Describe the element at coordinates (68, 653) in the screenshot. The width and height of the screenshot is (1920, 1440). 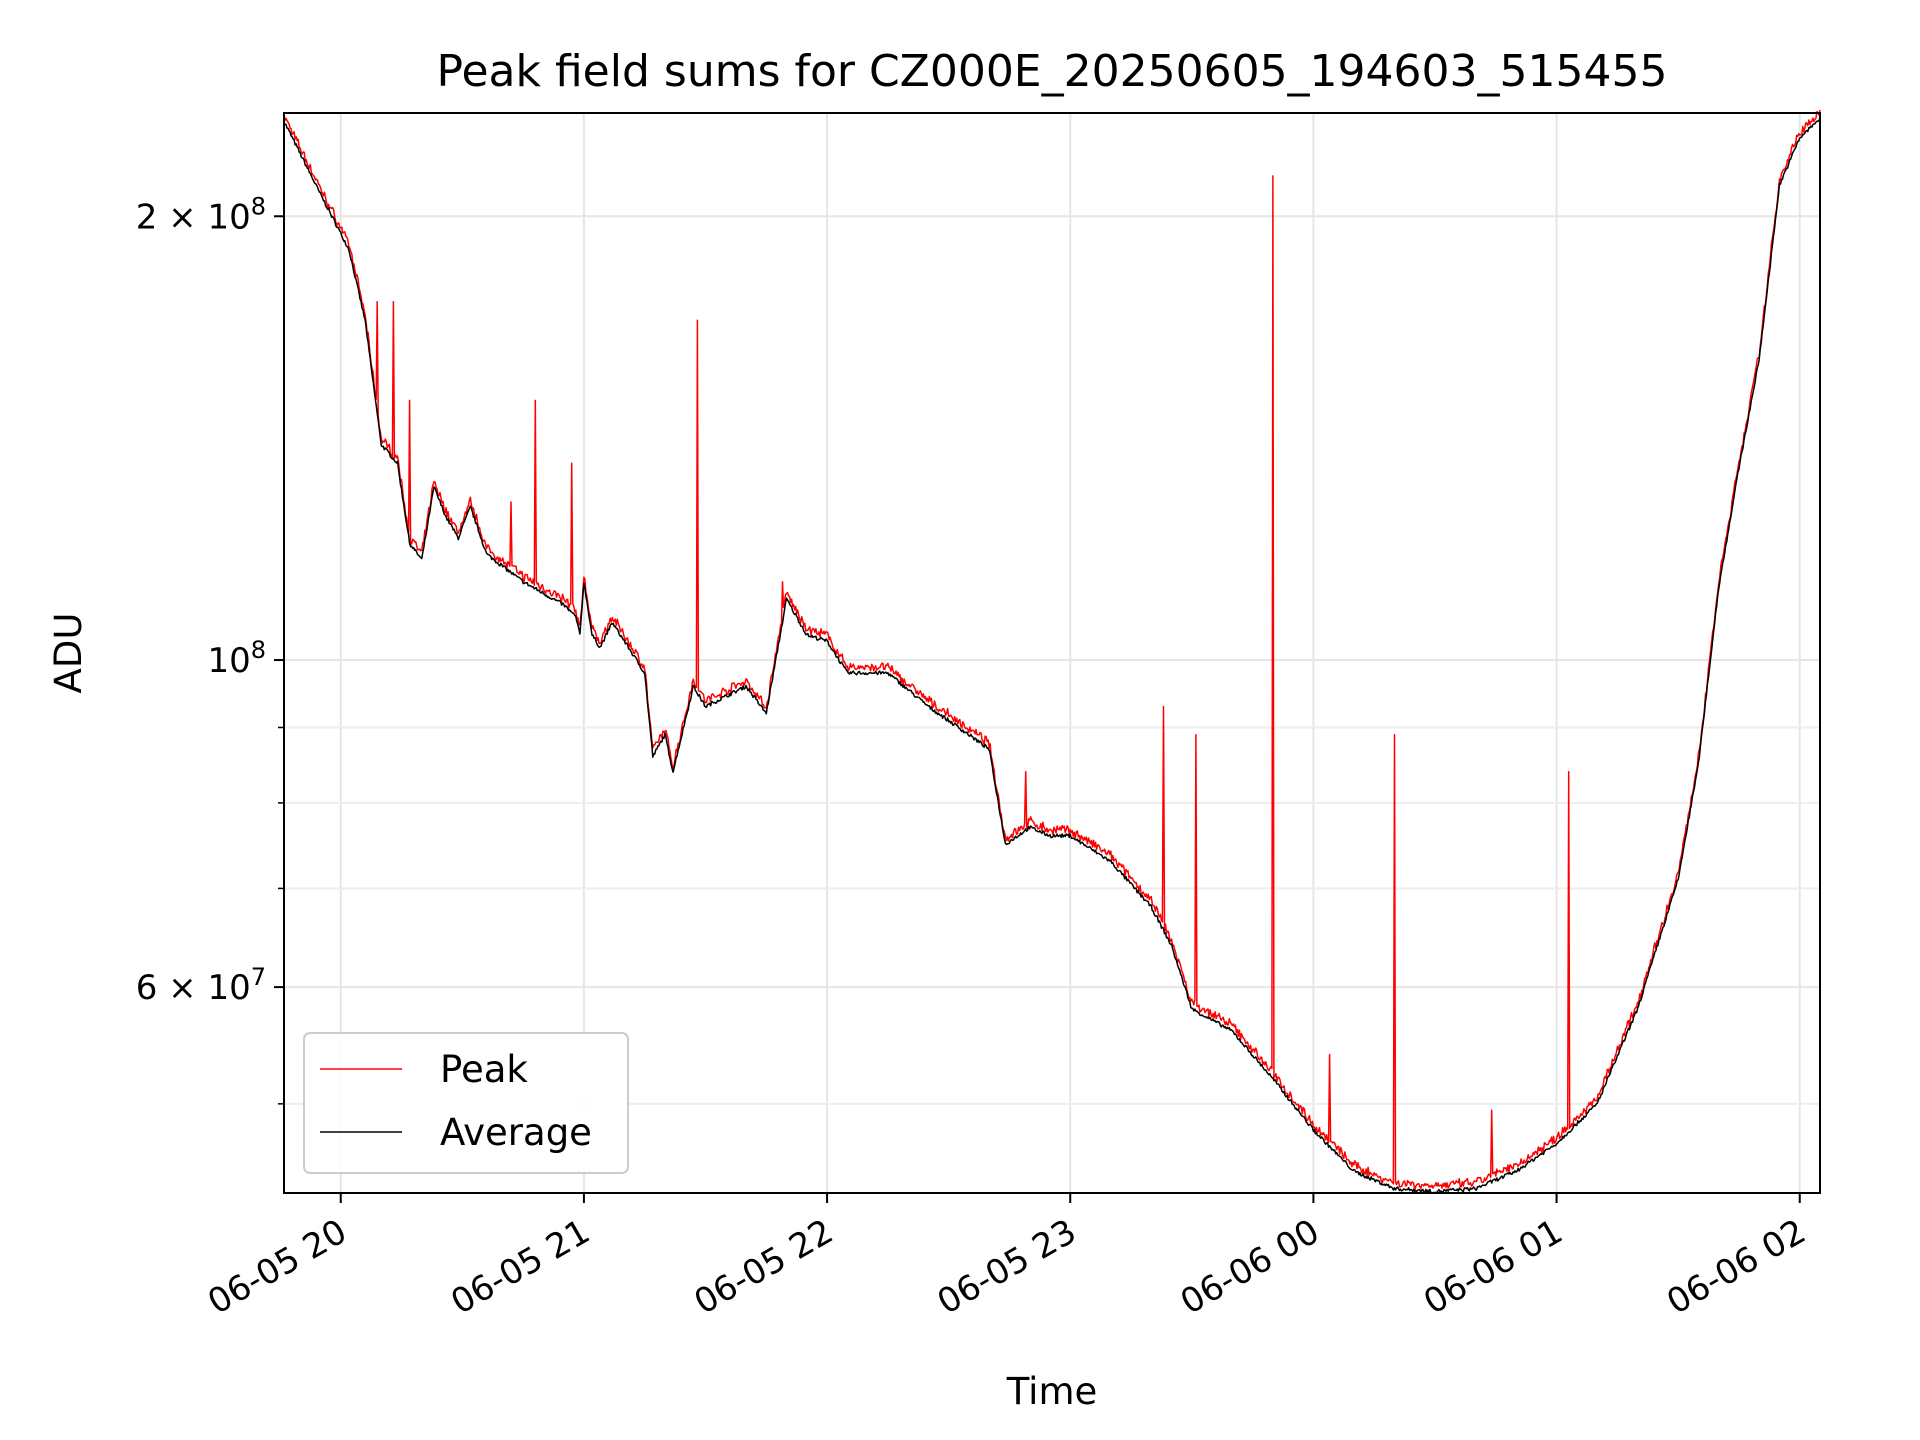
I see `y-axis-label: ADU` at that location.